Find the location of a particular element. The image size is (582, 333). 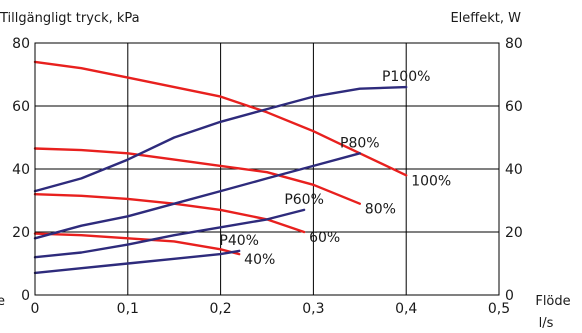

edge-text: e is located at coordinates (2, 301).